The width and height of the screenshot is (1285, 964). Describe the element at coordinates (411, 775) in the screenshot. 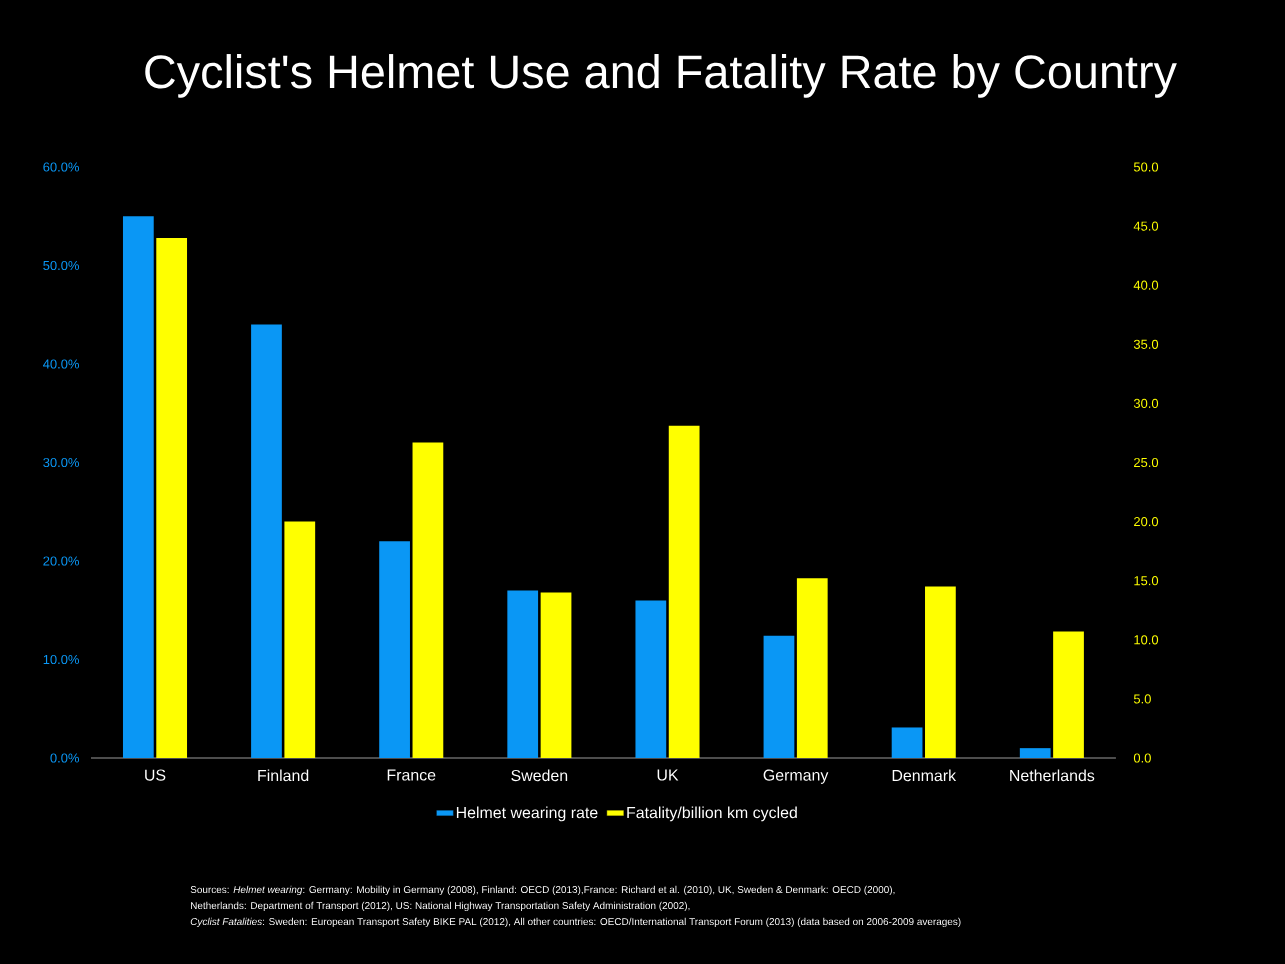

I see `x-tick-label: France` at that location.